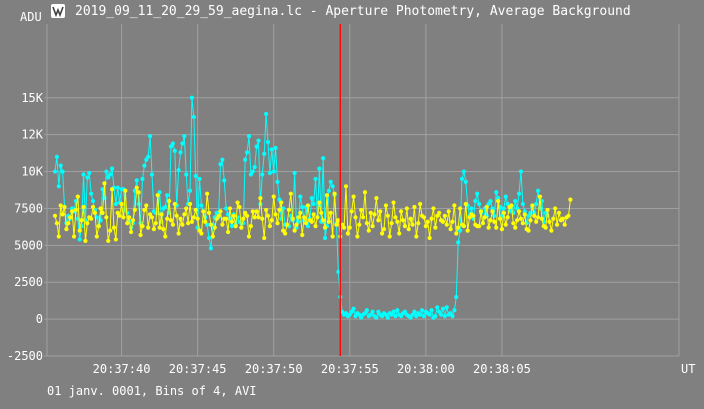 The image size is (704, 409). What do you see at coordinates (502, 369) in the screenshot?
I see `x-tick-label: 20:38:05` at bounding box center [502, 369].